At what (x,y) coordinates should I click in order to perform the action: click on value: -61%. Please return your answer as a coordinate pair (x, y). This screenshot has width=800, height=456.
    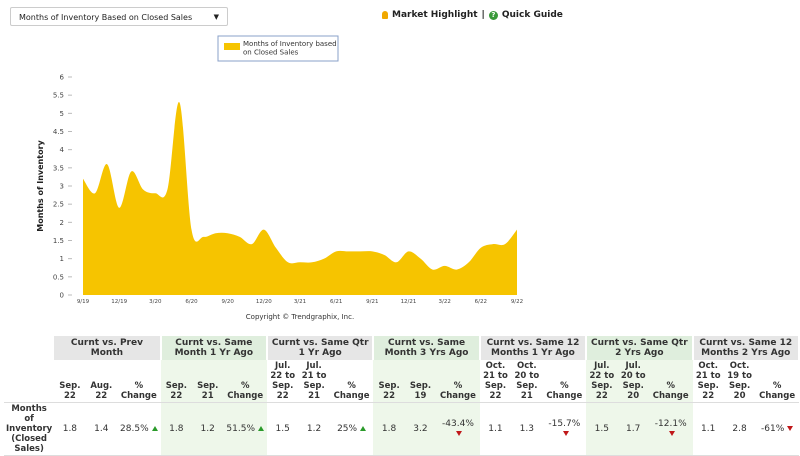
    Looking at the image, I should click on (773, 429).